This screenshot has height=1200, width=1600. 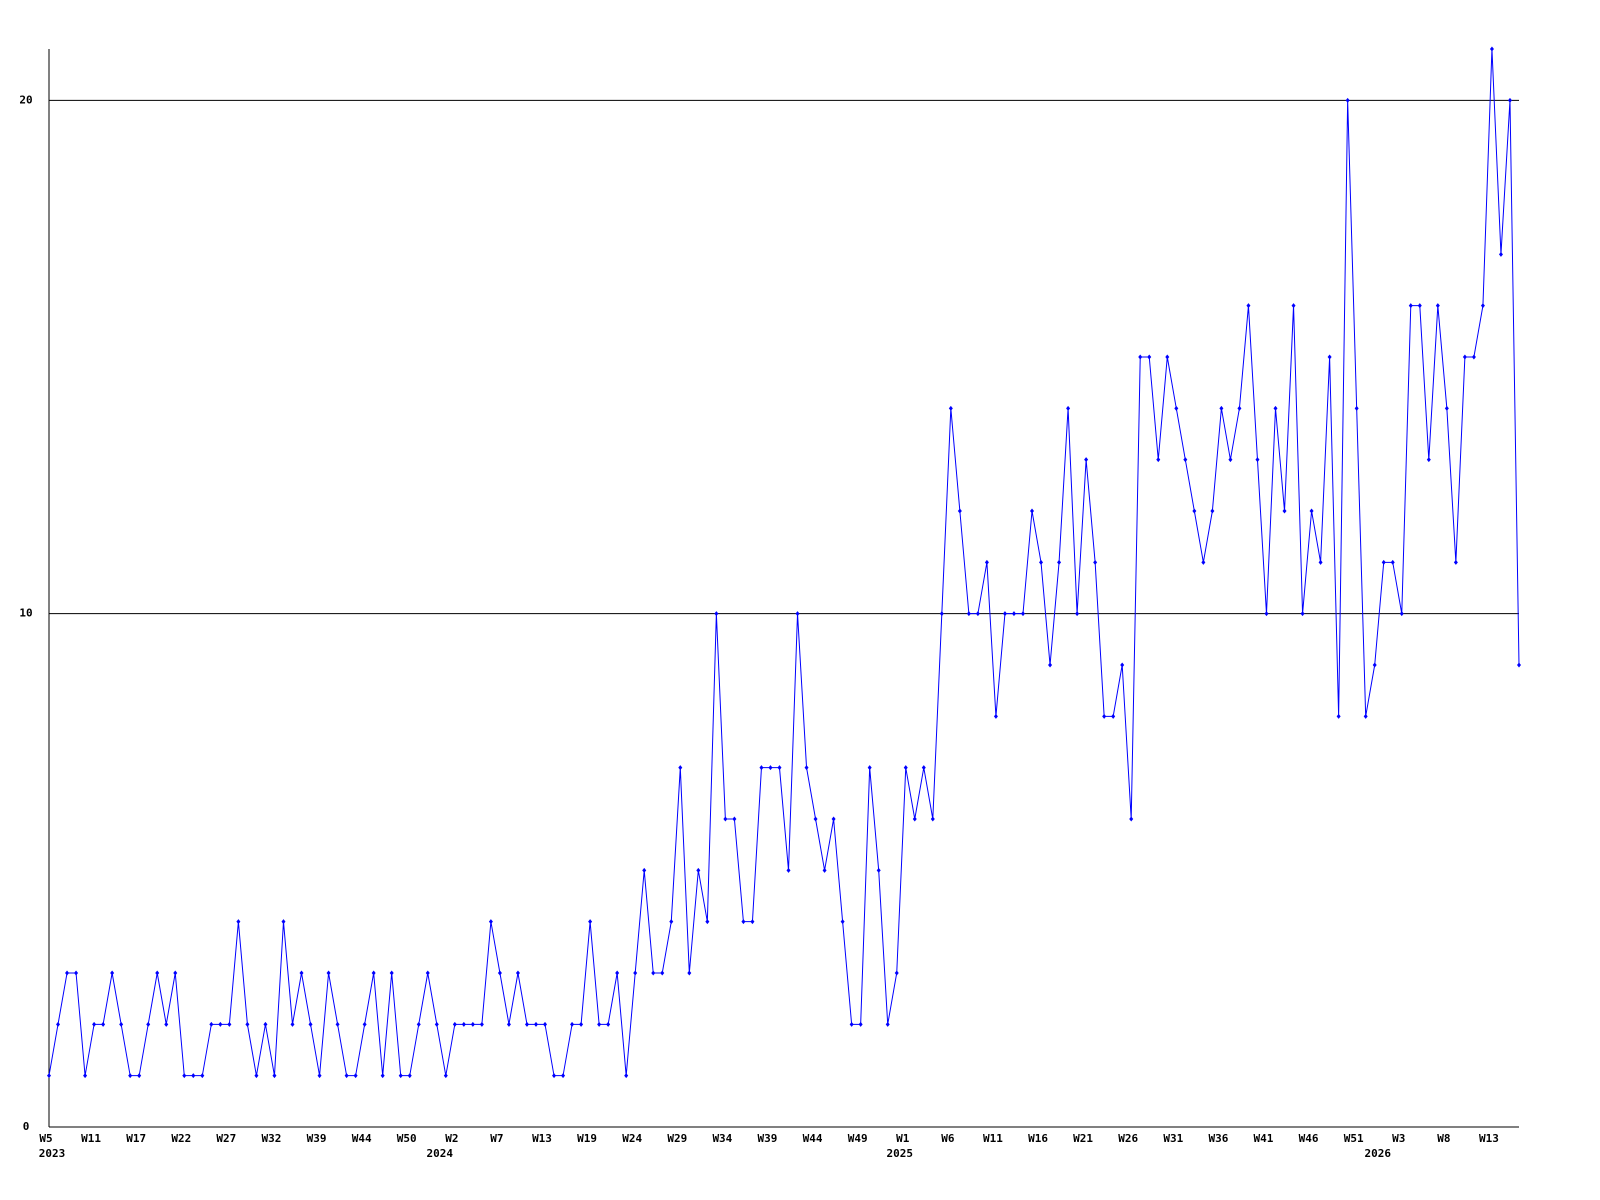 I want to click on x-tick-label: W31, so click(x=1173, y=1138).